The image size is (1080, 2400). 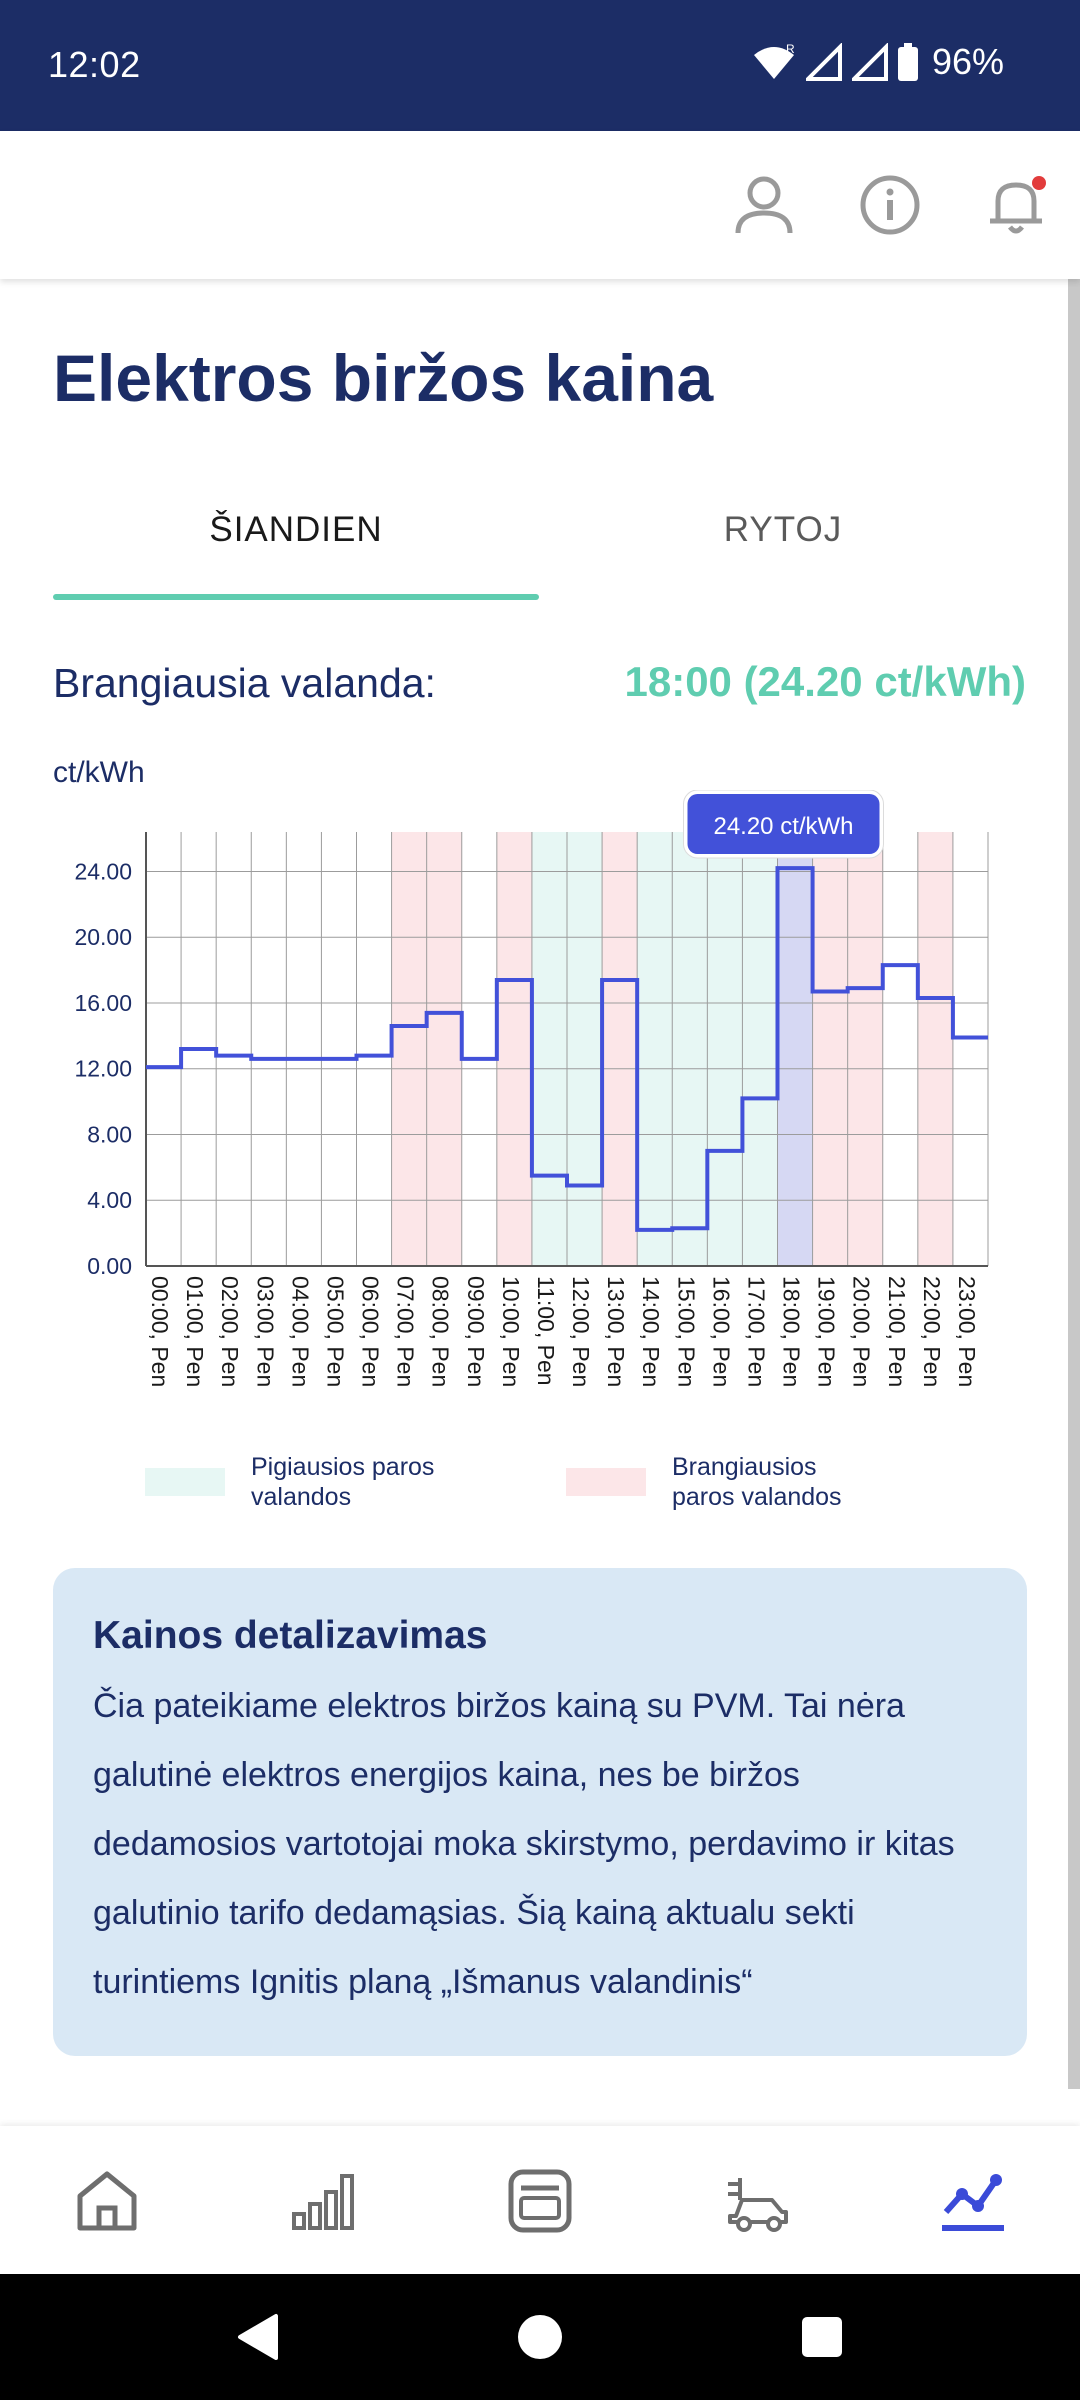 I want to click on legend-expensive-label: Brangiausios paros valandos, so click(x=757, y=1482).